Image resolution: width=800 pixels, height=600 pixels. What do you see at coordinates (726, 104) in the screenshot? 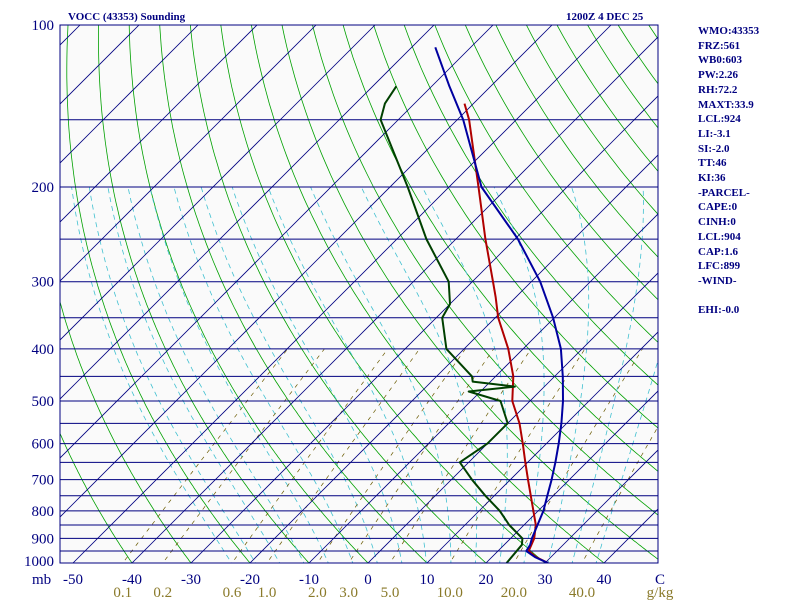
I see `stability-index-line: MAXT:33.9` at bounding box center [726, 104].